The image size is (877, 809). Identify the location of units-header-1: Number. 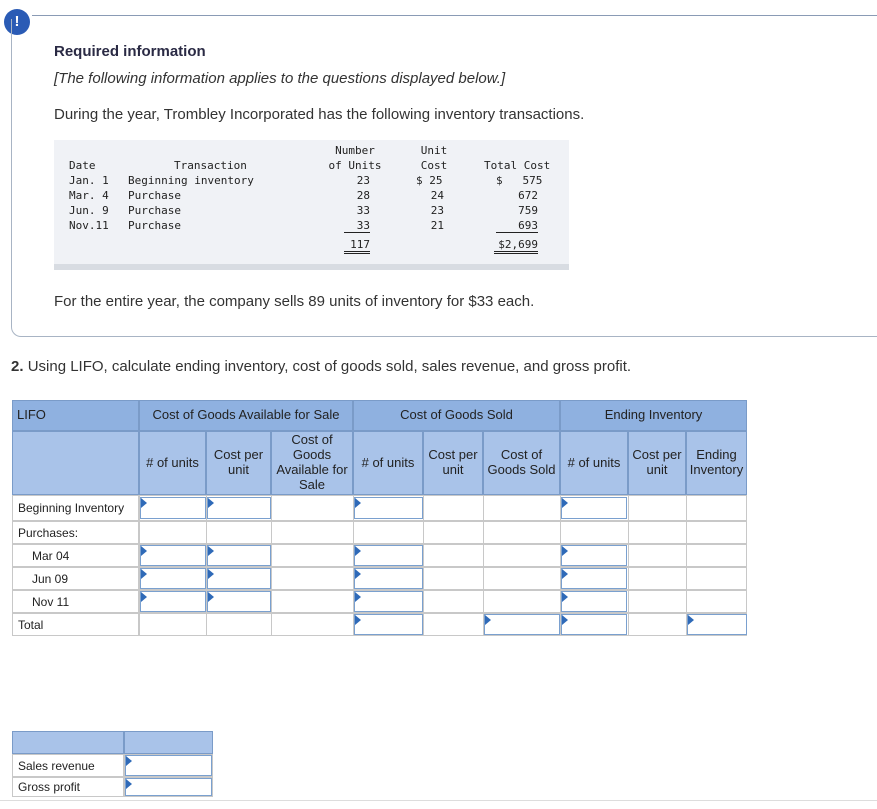
(355, 150).